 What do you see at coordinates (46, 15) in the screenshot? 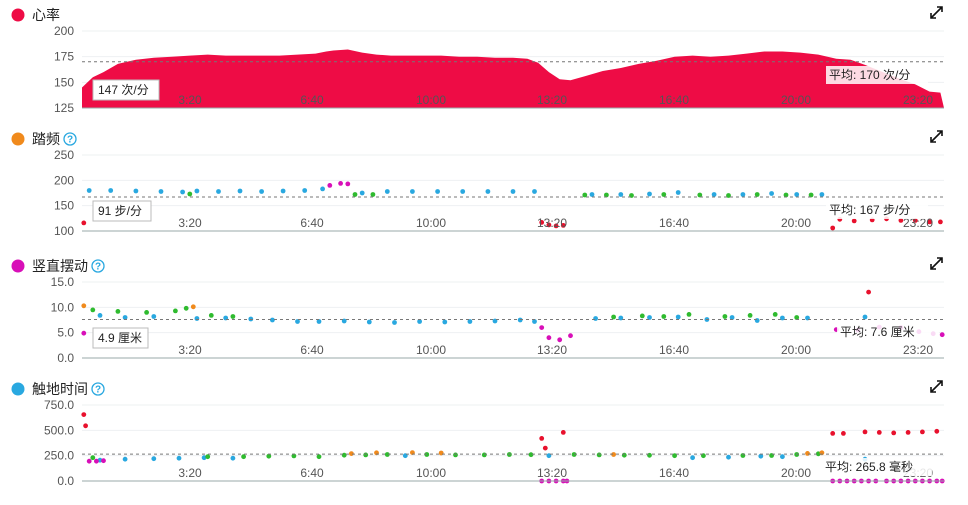
I see `chart-title: 心率` at bounding box center [46, 15].